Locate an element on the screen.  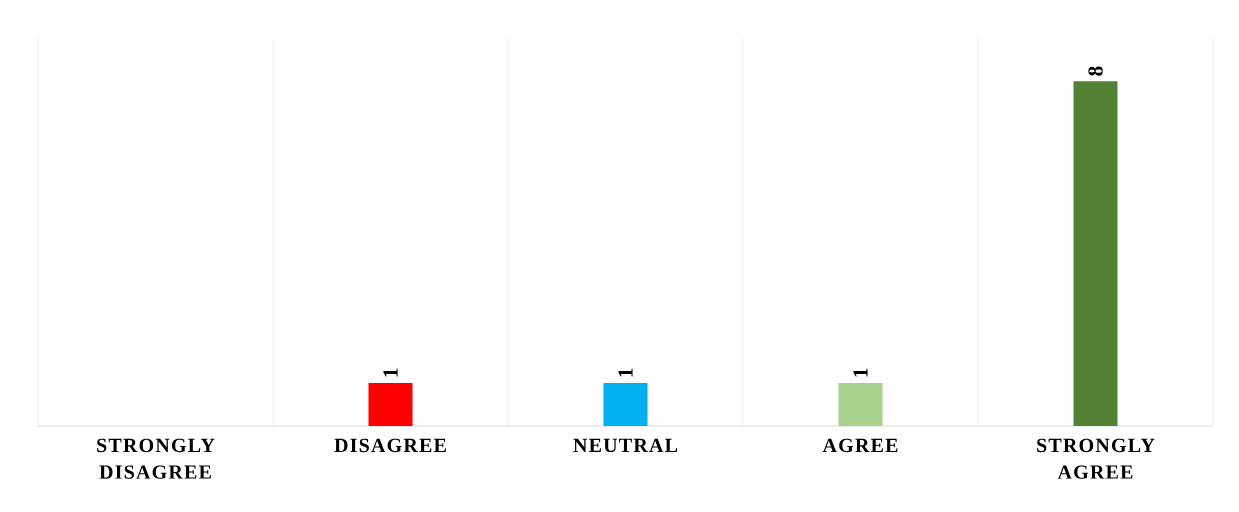
x-tick-label: DISAGREE is located at coordinates (390, 445).